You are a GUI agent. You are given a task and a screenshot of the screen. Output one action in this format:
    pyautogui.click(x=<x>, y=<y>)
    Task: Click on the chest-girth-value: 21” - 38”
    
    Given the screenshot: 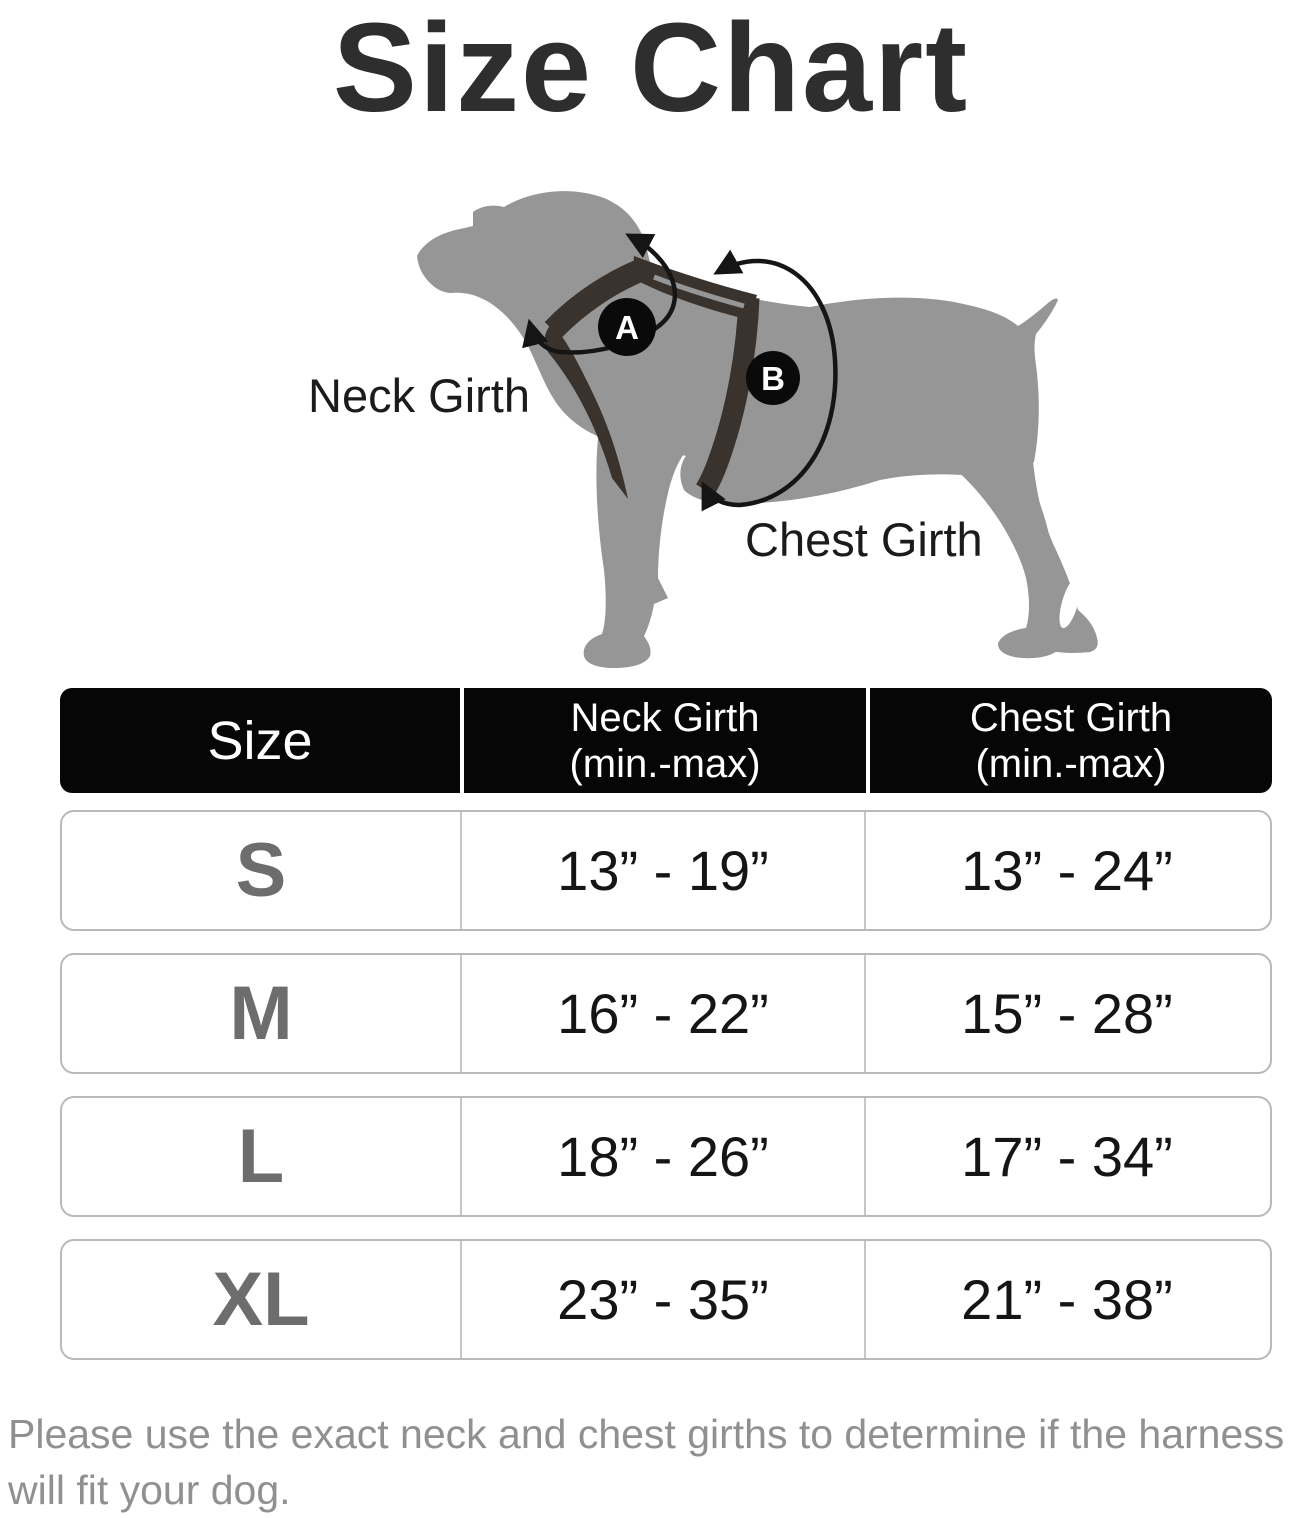 What is the action you would take?
    pyautogui.click(x=1067, y=1299)
    